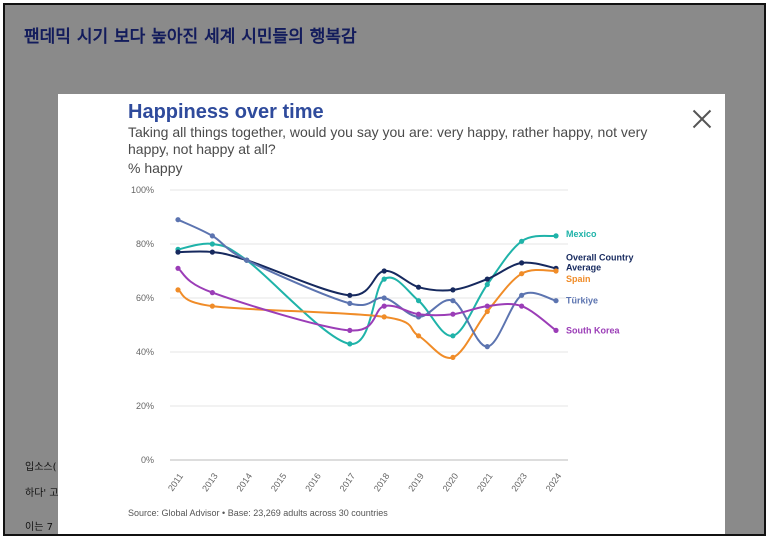 This screenshot has height=543, width=773. Describe the element at coordinates (42, 493) in the screenshot. I see `article-text-line: 하다' 고` at that location.